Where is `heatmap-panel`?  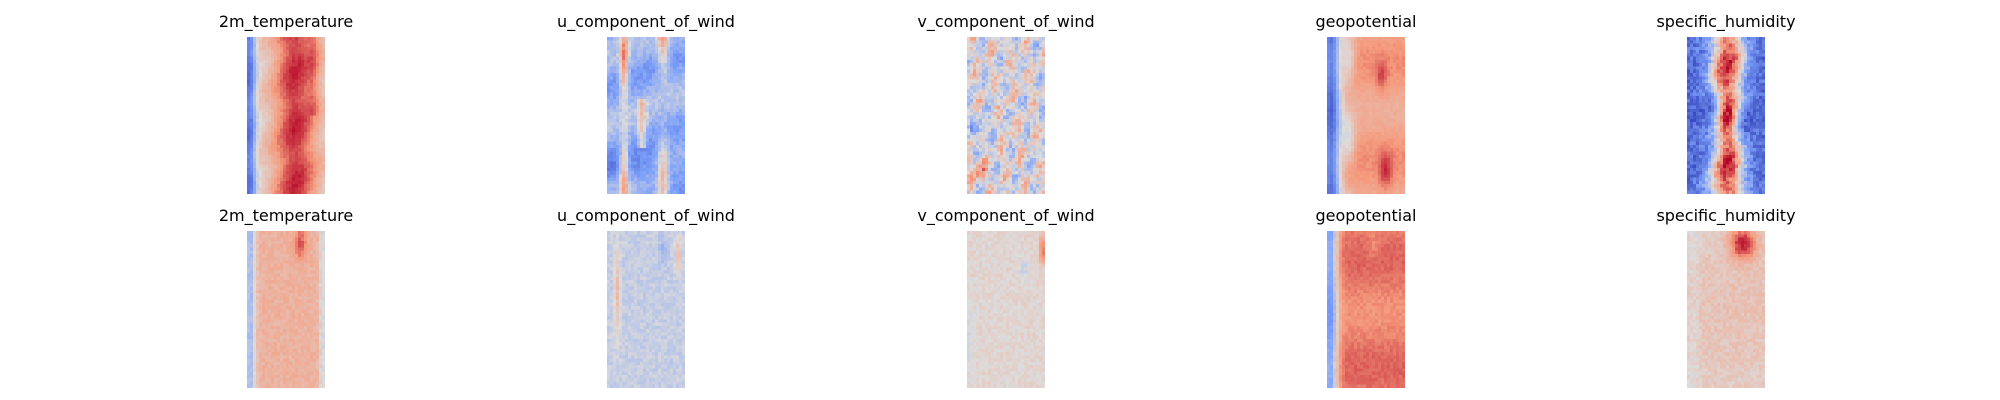
heatmap-panel is located at coordinates (1006, 115).